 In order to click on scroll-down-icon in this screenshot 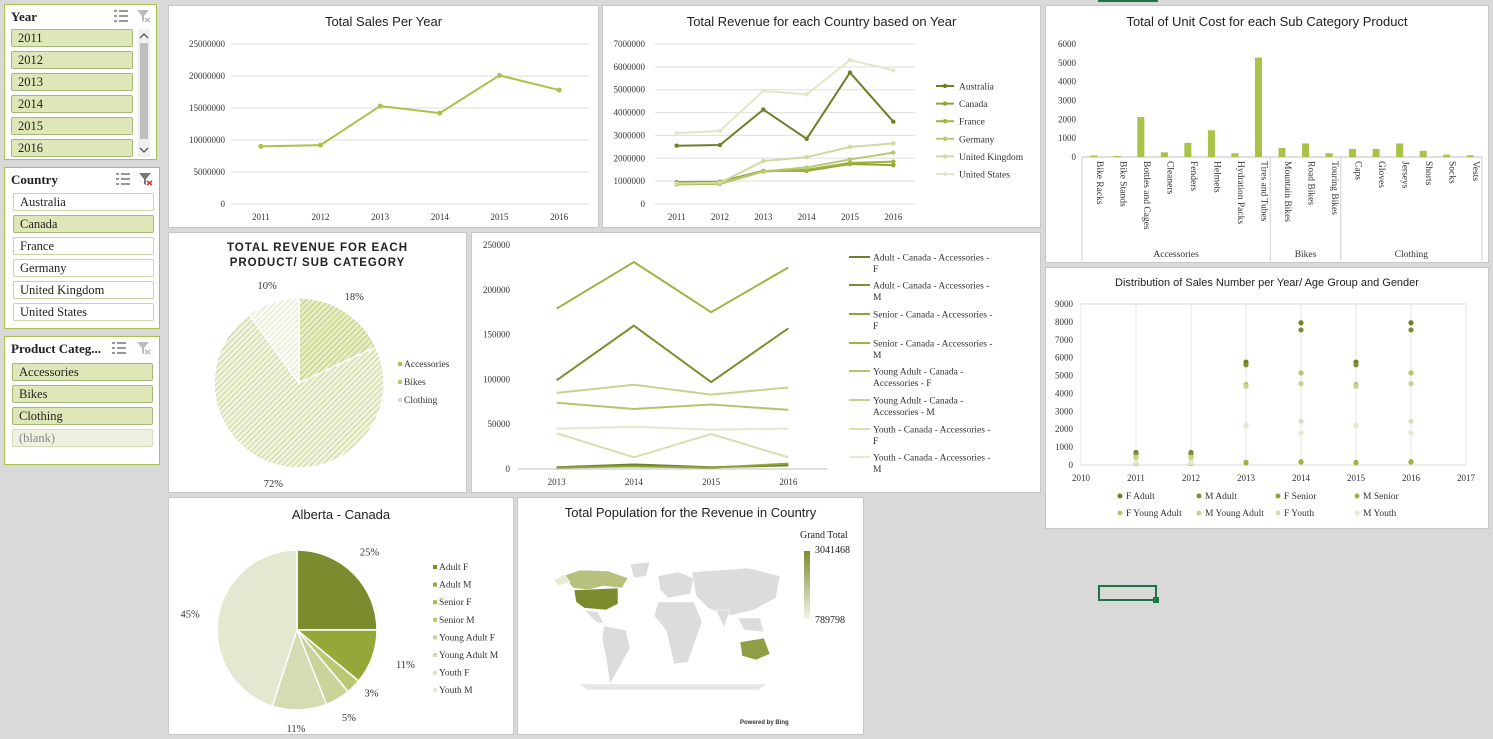, I will do `click(144, 150)`.